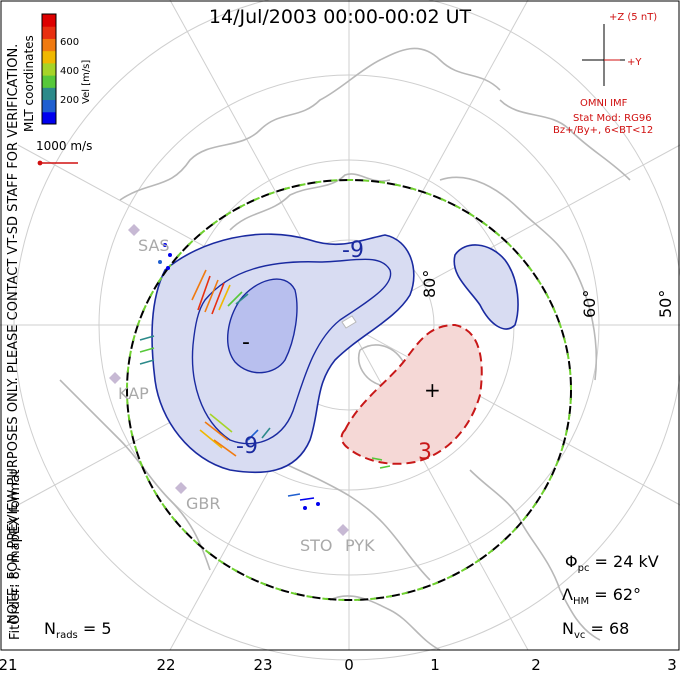 Image resolution: width=680 pixels, height=674 pixels. What do you see at coordinates (262, 326) in the screenshot?
I see `negative-cell-core` at bounding box center [262, 326].